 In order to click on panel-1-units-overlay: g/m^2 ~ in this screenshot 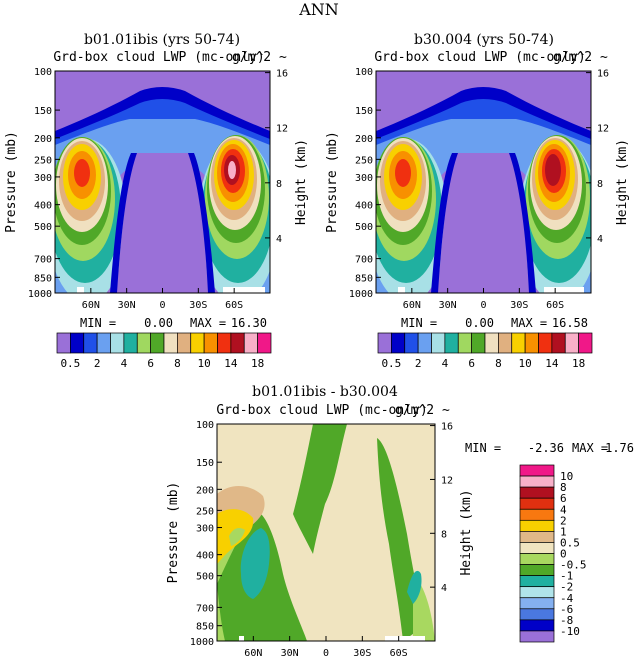, I will do `click(259, 57)`.